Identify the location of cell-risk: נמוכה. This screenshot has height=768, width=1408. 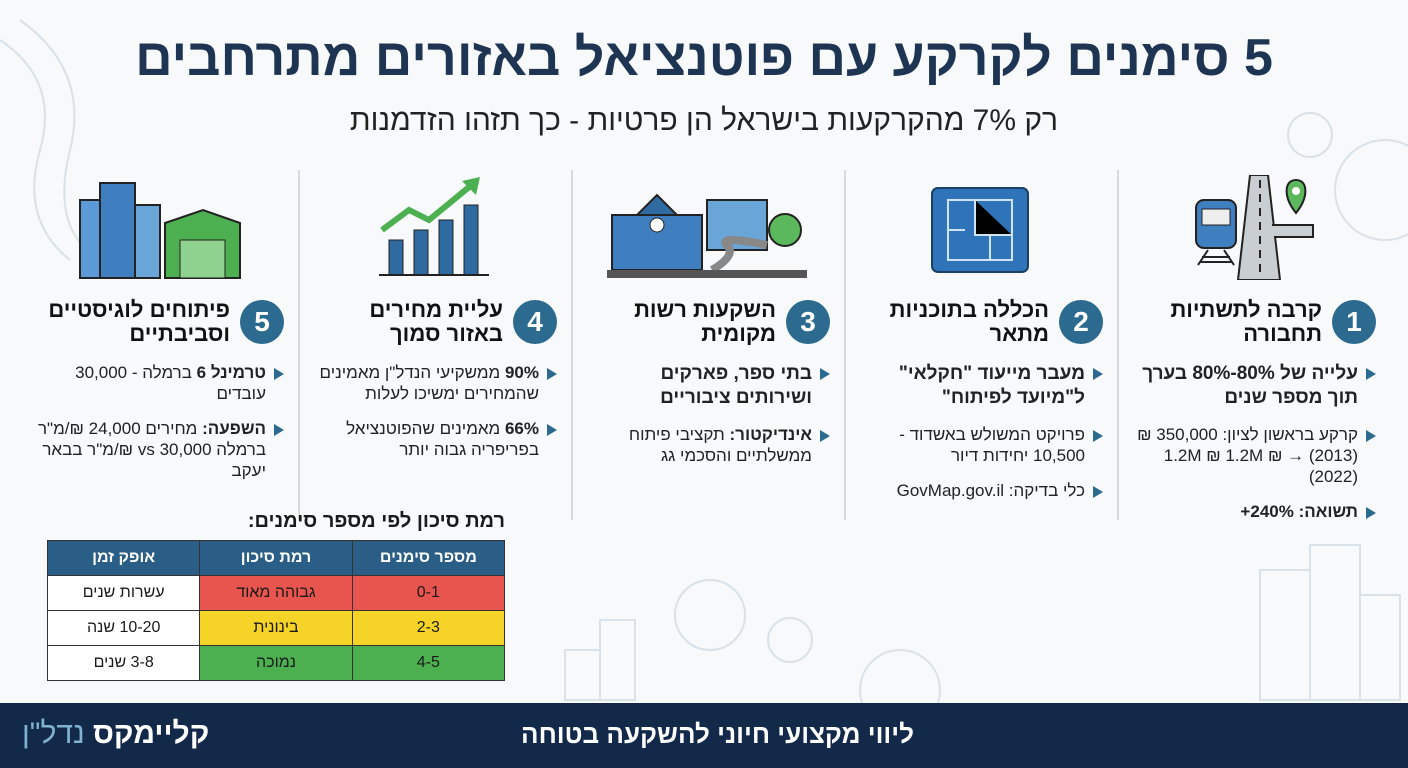
(276, 663).